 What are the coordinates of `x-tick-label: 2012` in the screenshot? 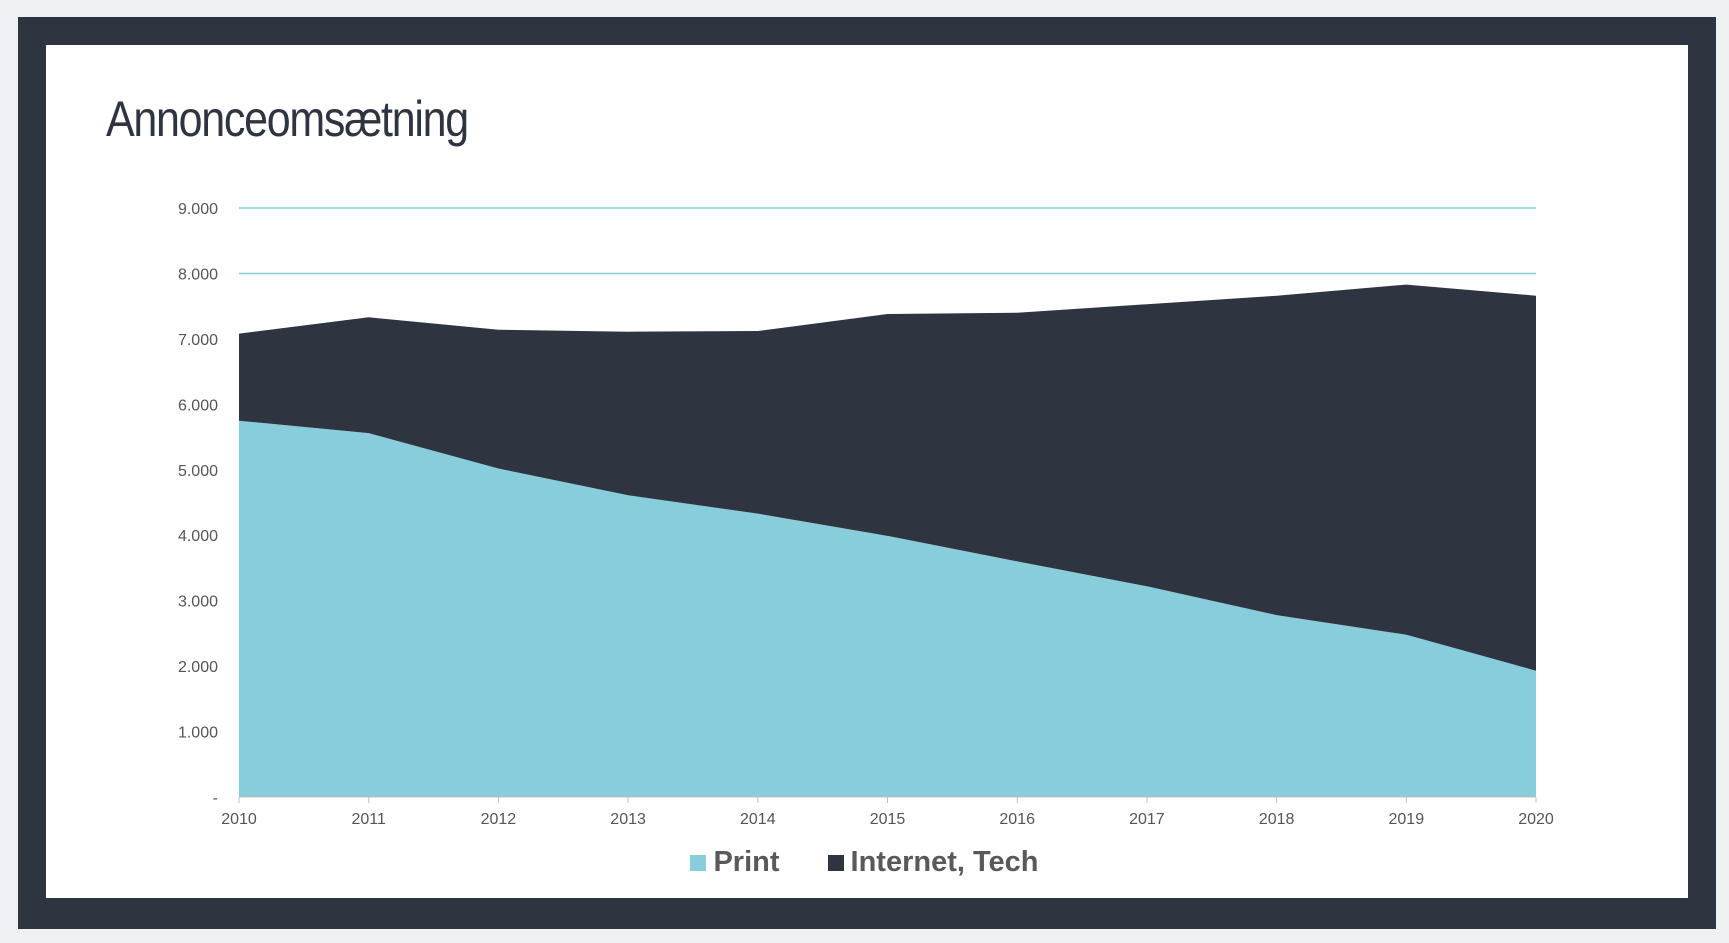 It's located at (499, 819).